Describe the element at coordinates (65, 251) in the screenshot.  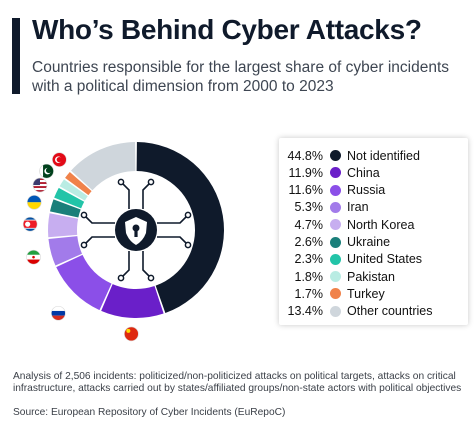
I see `donut-slice-iran` at that location.